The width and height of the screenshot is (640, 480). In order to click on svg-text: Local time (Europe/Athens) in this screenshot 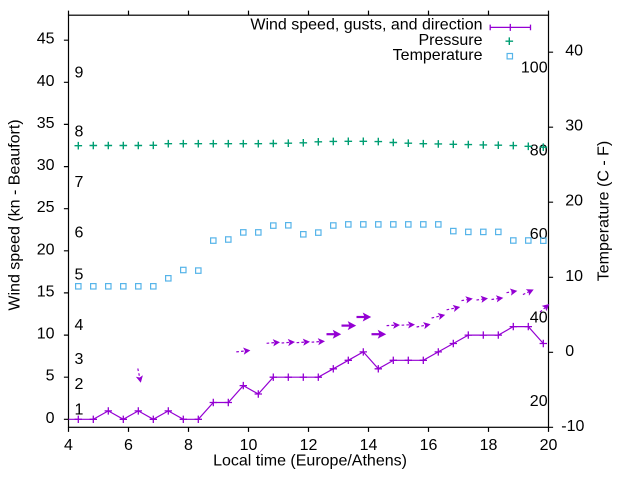, I will do `click(310, 460)`.